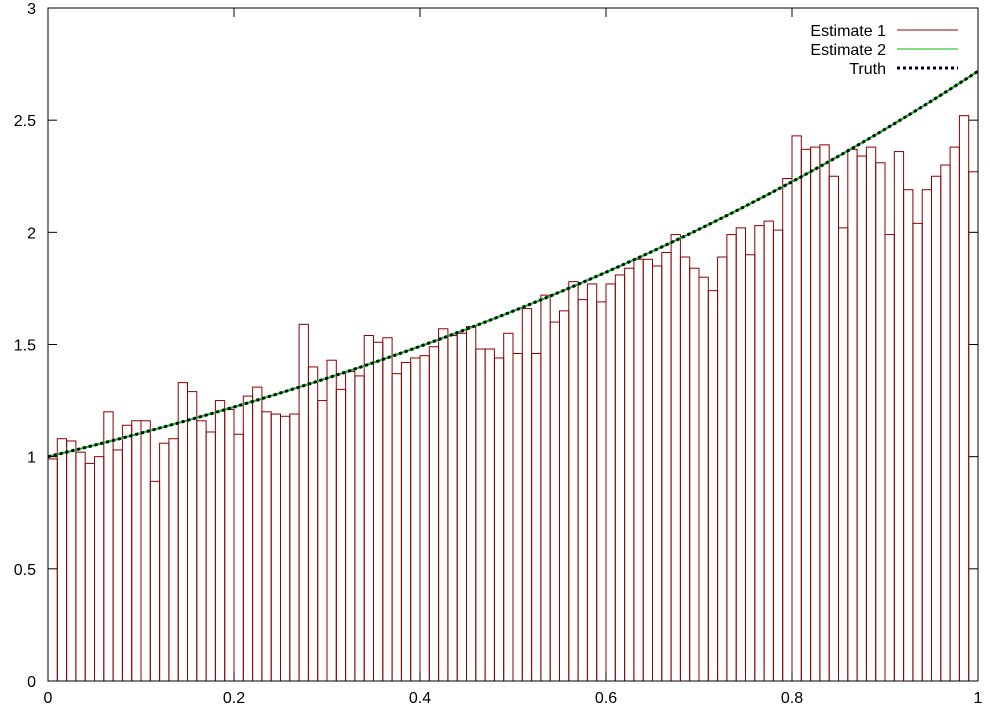  Describe the element at coordinates (48, 698) in the screenshot. I see `x-tick-label: 0` at that location.